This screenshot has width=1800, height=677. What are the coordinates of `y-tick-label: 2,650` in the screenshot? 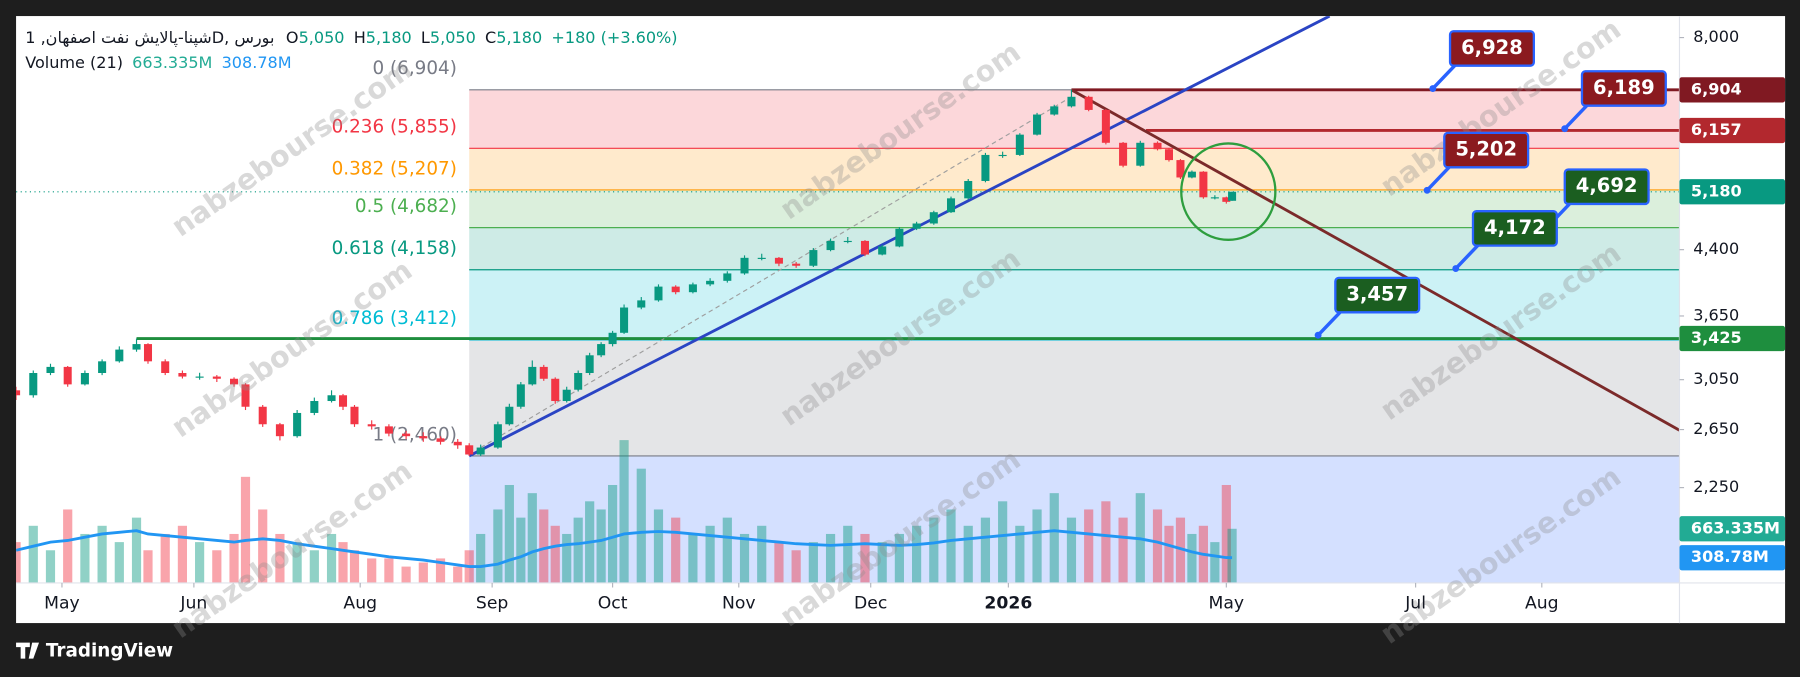 It's located at (1716, 428).